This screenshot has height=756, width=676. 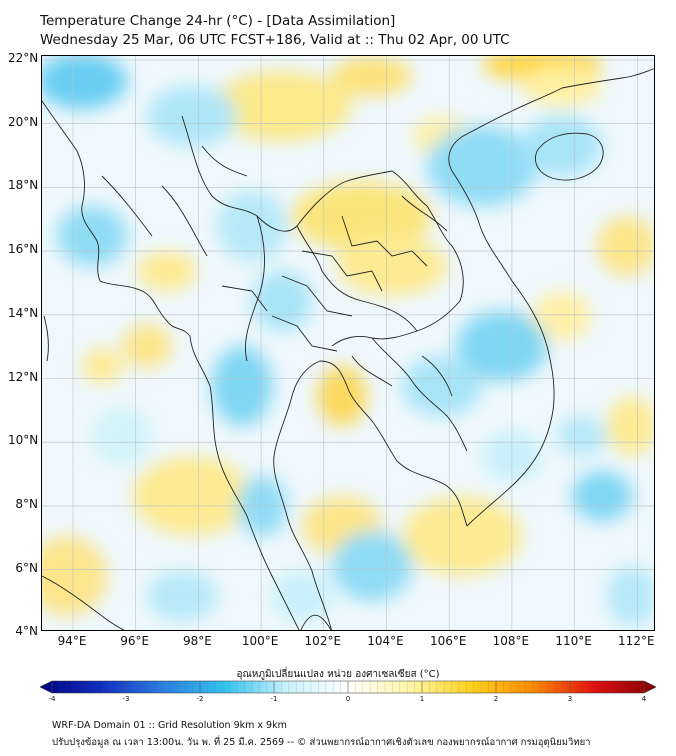 I want to click on colorbar-tick-label: -3, so click(x=126, y=699).